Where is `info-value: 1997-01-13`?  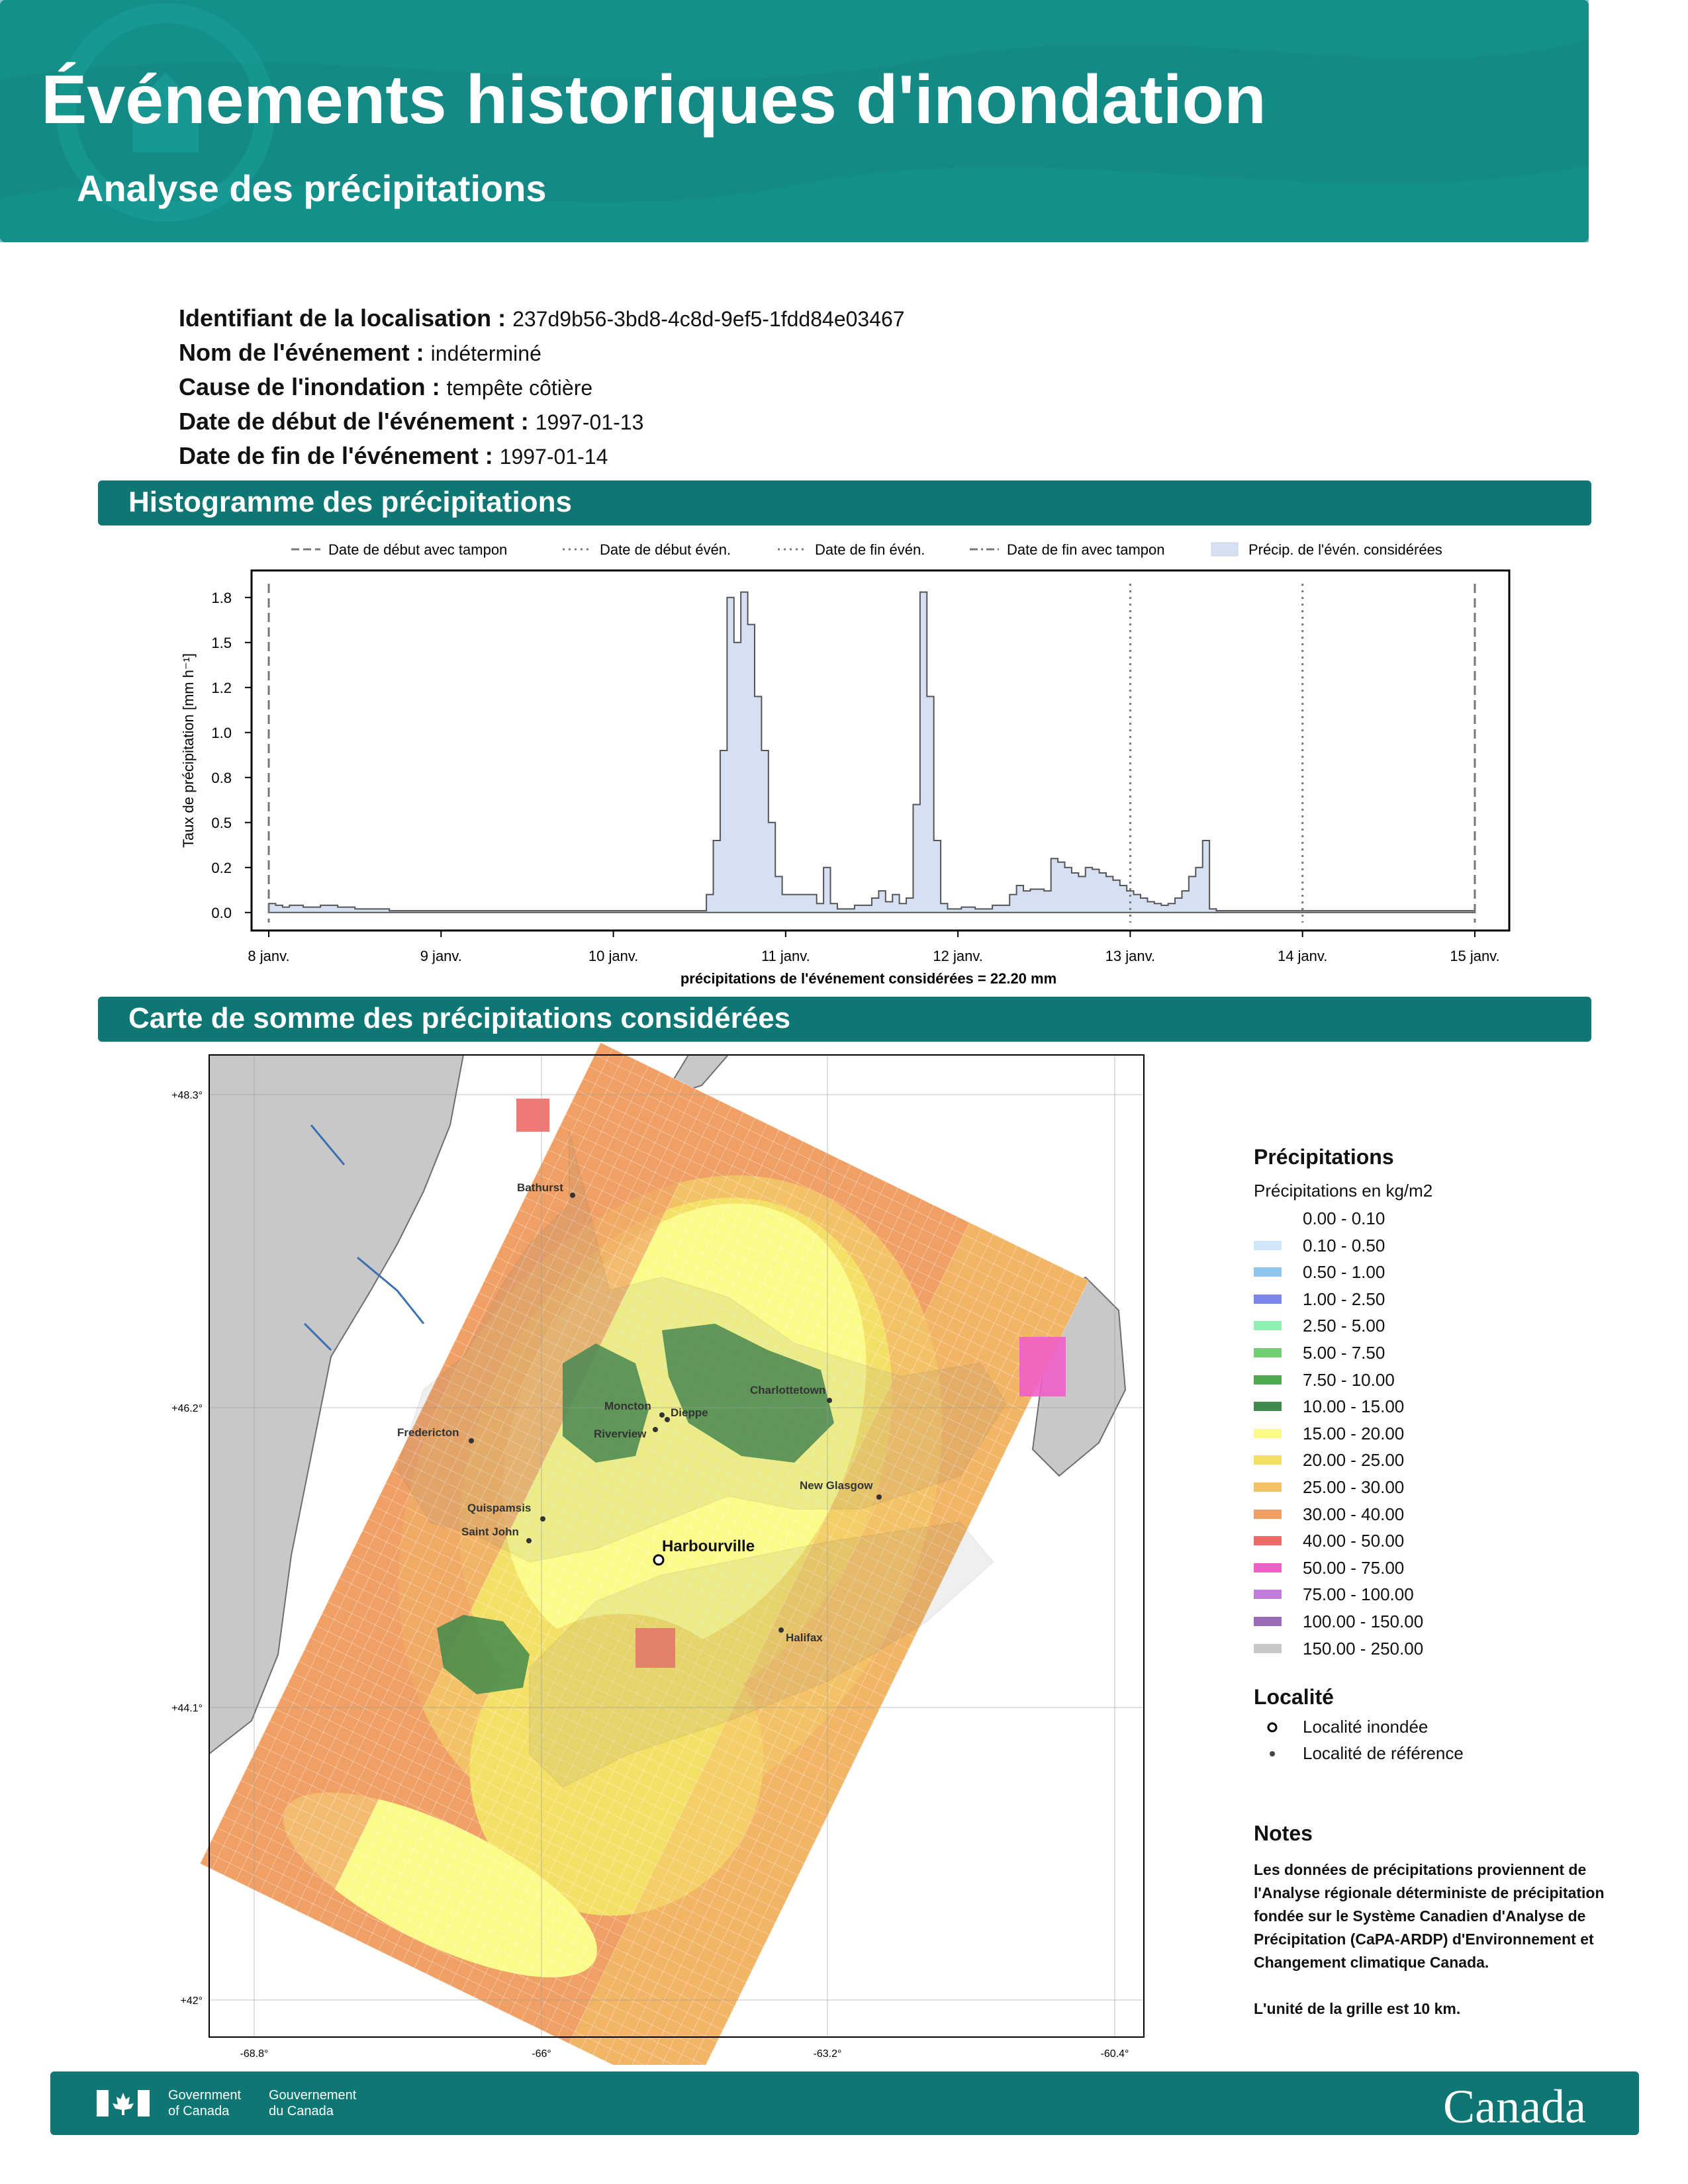 info-value: 1997-01-13 is located at coordinates (589, 422).